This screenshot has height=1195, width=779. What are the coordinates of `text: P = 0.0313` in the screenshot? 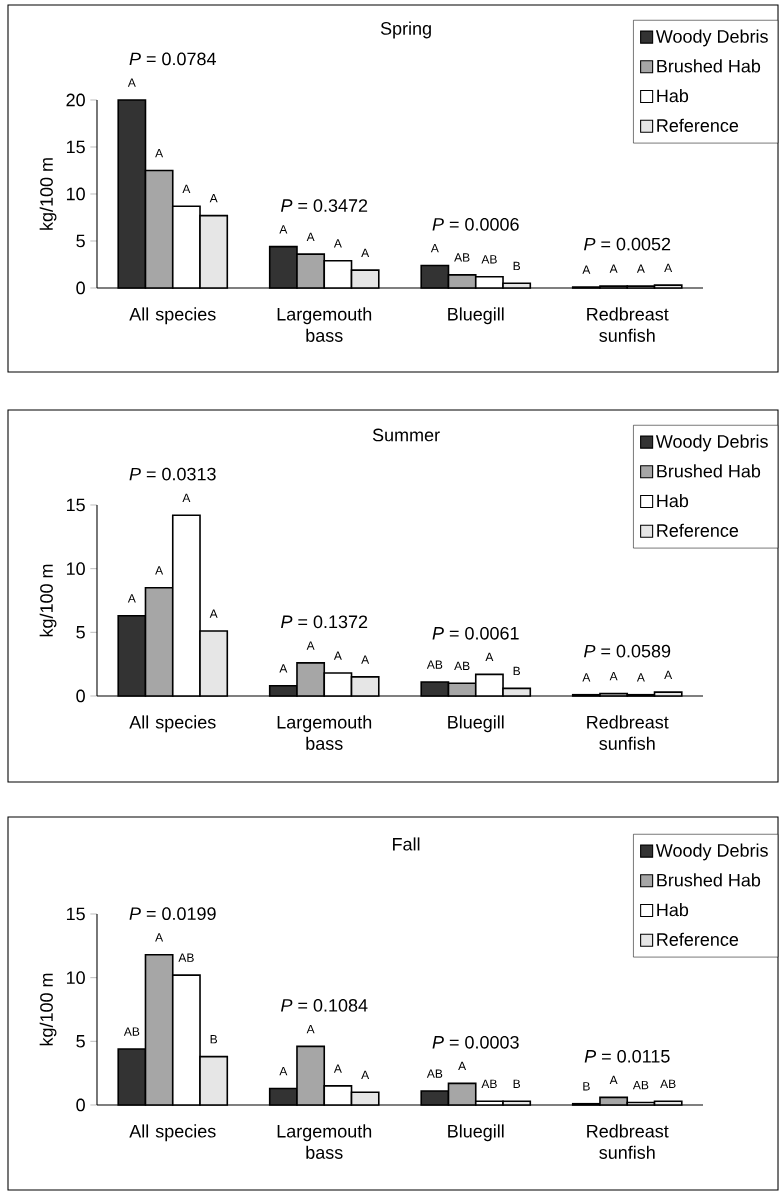 It's located at (172, 474).